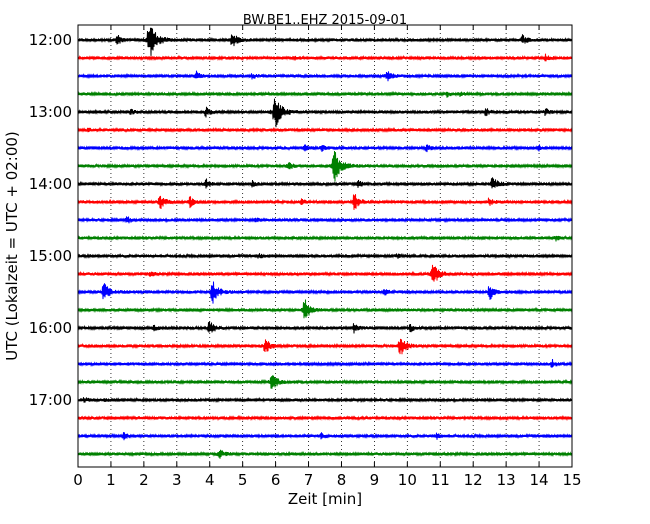 This screenshot has width=650, height=524. What do you see at coordinates (276, 480) in the screenshot?
I see `x-tick-label: 6` at bounding box center [276, 480].